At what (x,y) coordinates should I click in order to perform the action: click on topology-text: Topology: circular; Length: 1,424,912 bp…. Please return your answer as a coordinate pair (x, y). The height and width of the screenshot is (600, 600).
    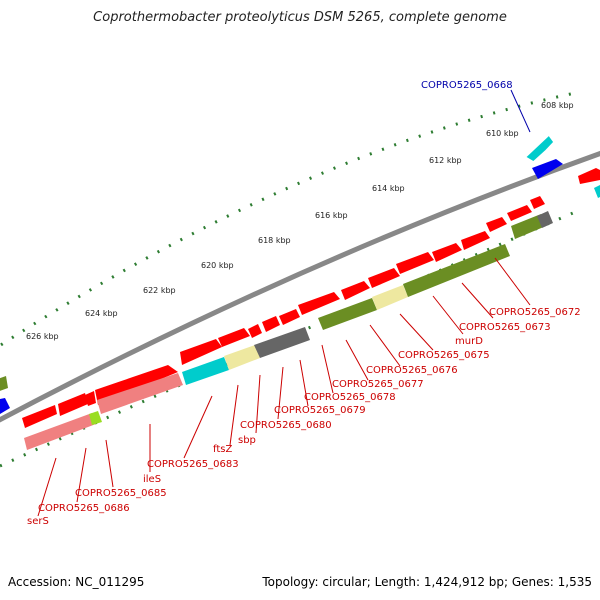
    Looking at the image, I should click on (427, 582).